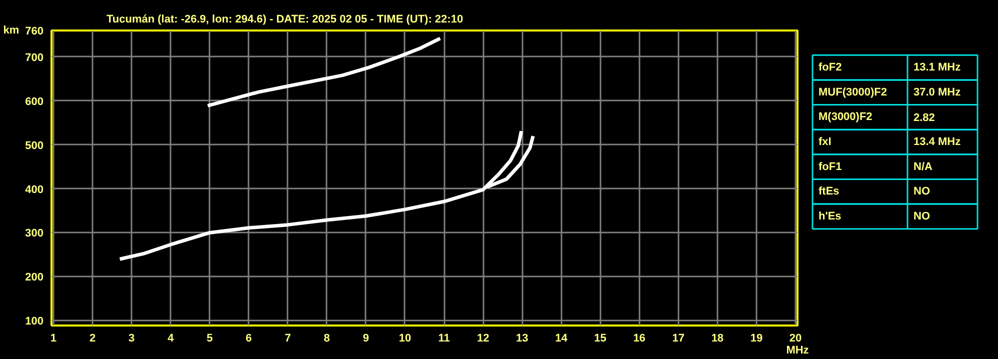  Describe the element at coordinates (923, 166) in the screenshot. I see `text: N/A` at that location.